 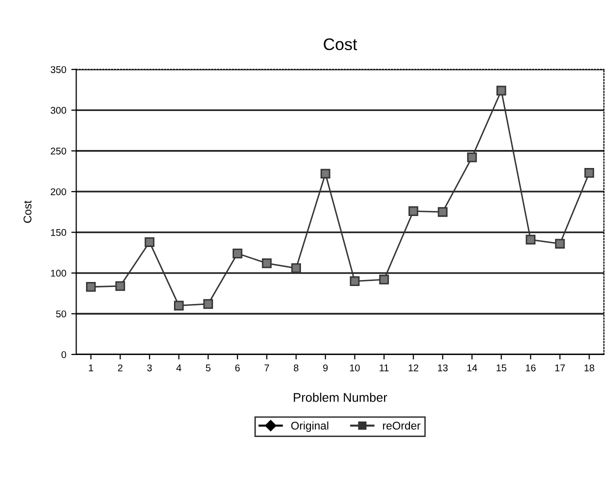 I want to click on y-tick-label: 200, so click(x=58, y=192).